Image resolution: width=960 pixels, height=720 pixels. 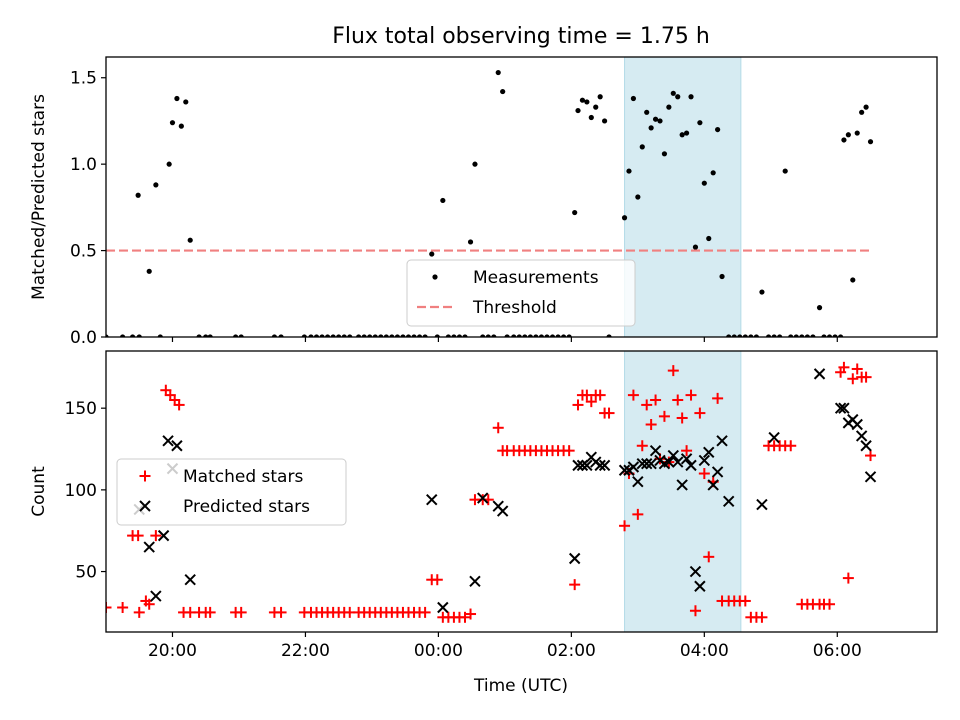 I want to click on x-tick-label: 04:00, so click(x=704, y=651).